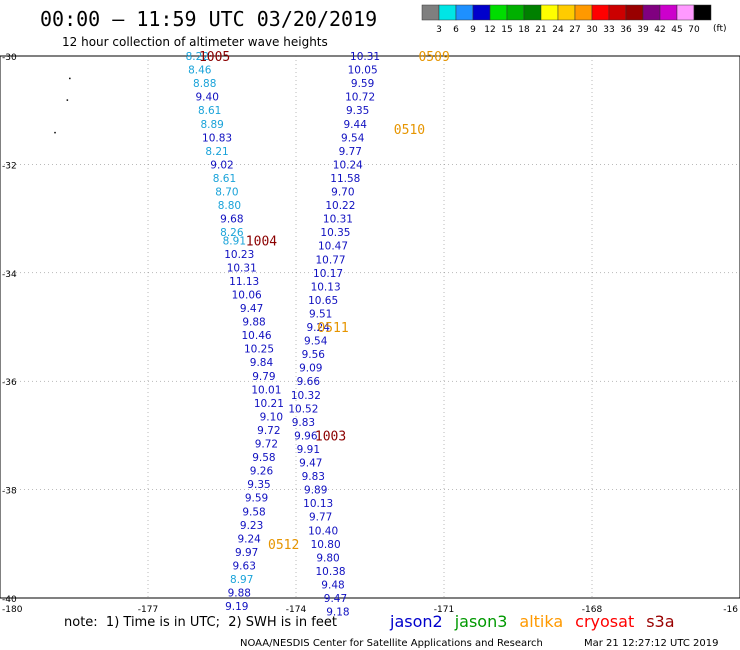  What do you see at coordinates (241, 580) in the screenshot?
I see `wave-height-value: 8.97` at bounding box center [241, 580].